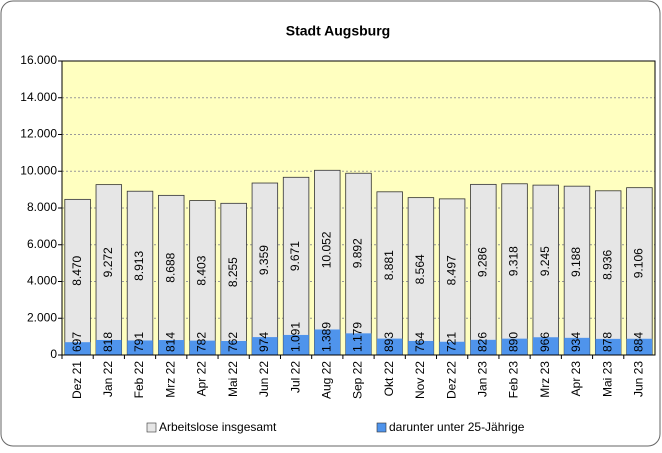  Describe the element at coordinates (202, 379) in the screenshot. I see `x-tick-label: Apr 22` at that location.